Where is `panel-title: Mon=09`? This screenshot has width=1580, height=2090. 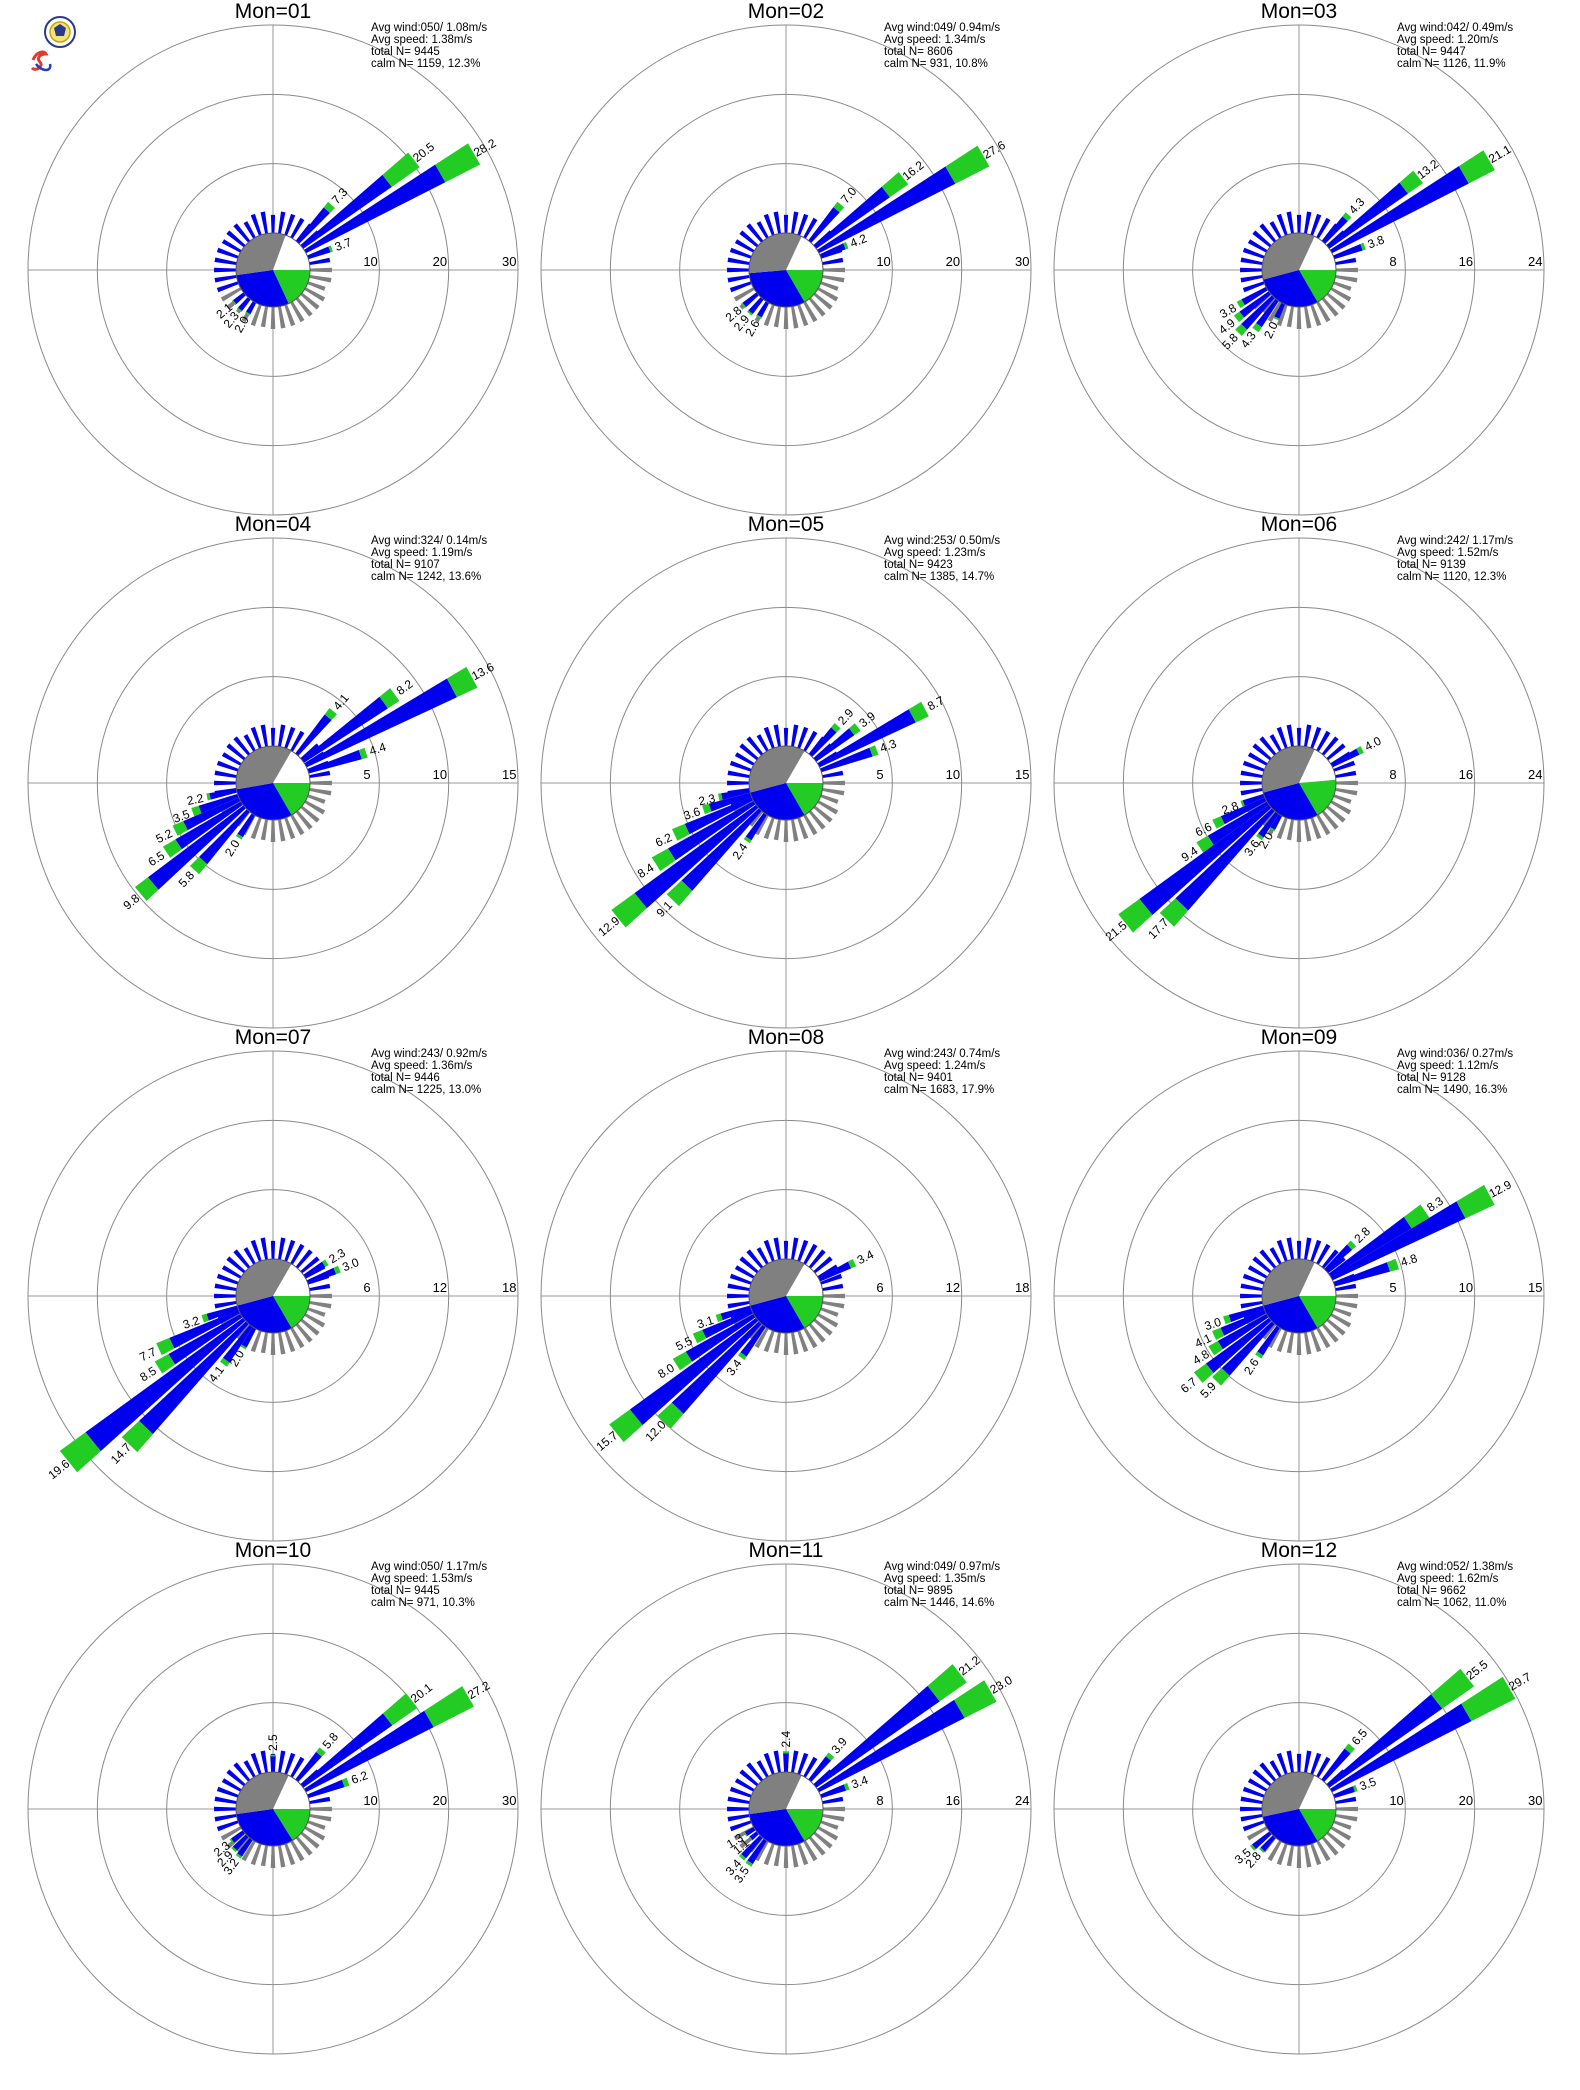 panel-title: Mon=09 is located at coordinates (1299, 1037).